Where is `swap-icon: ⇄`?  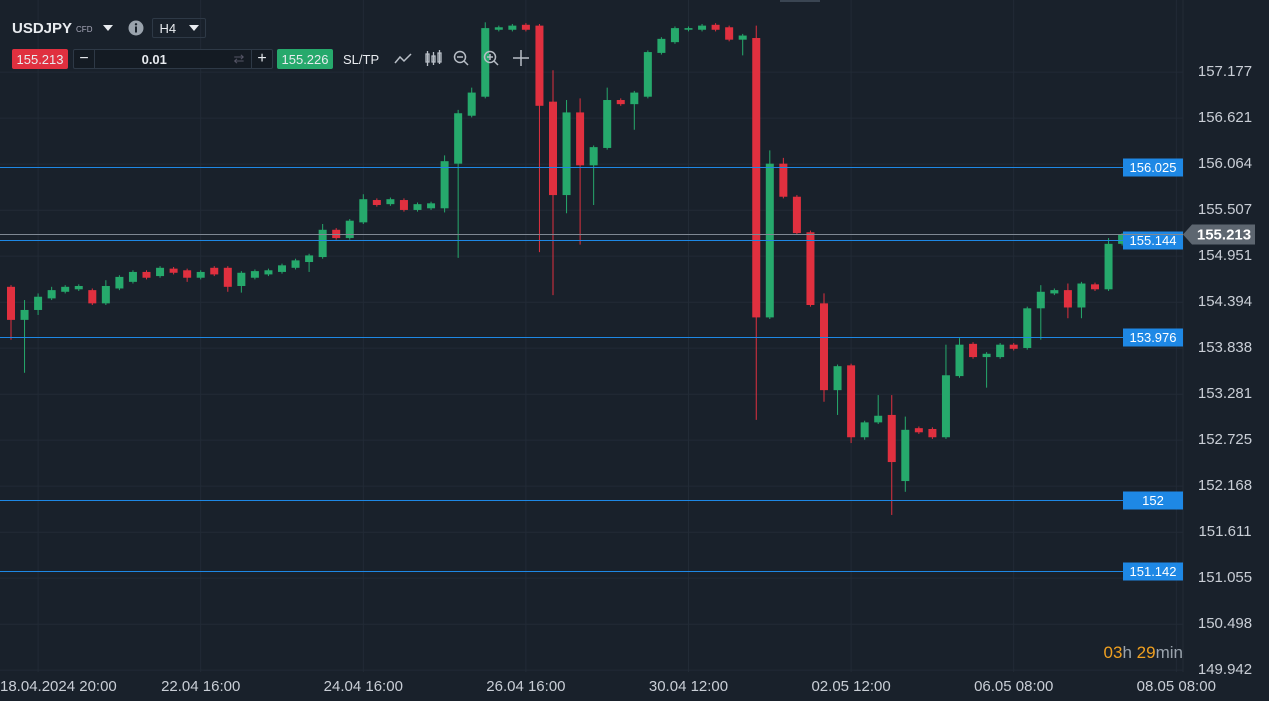 swap-icon: ⇄ is located at coordinates (239, 58).